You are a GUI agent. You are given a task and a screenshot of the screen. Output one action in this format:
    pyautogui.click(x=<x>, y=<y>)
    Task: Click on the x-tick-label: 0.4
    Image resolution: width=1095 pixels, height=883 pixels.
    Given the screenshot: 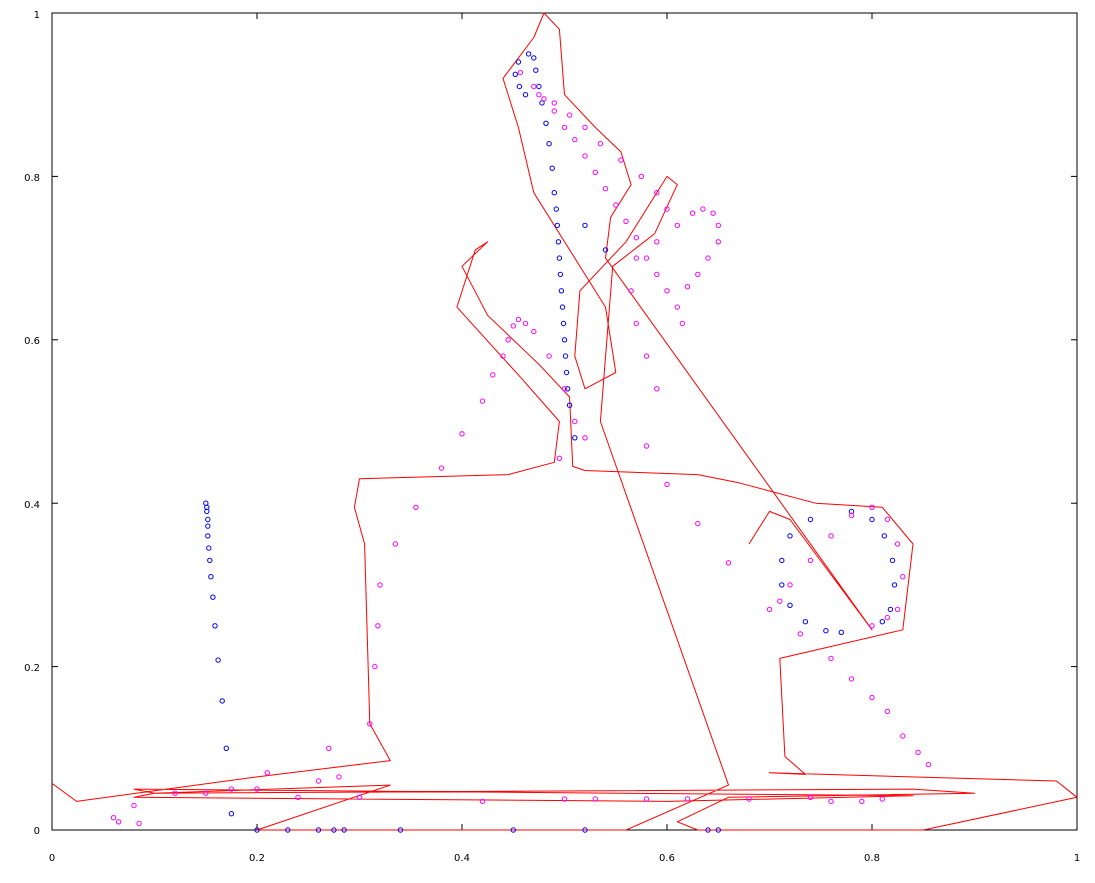 What is the action you would take?
    pyautogui.click(x=462, y=858)
    